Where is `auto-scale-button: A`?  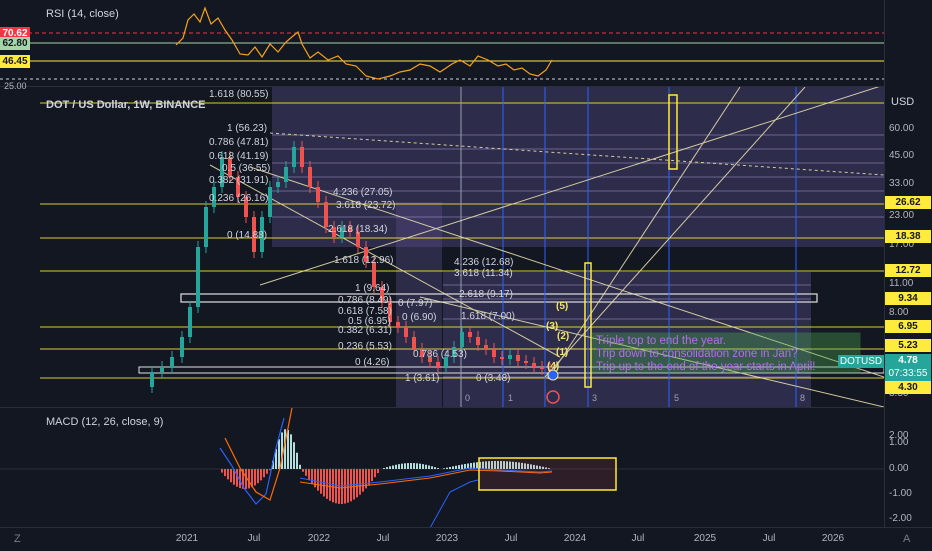
auto-scale-button: A is located at coordinates (907, 539).